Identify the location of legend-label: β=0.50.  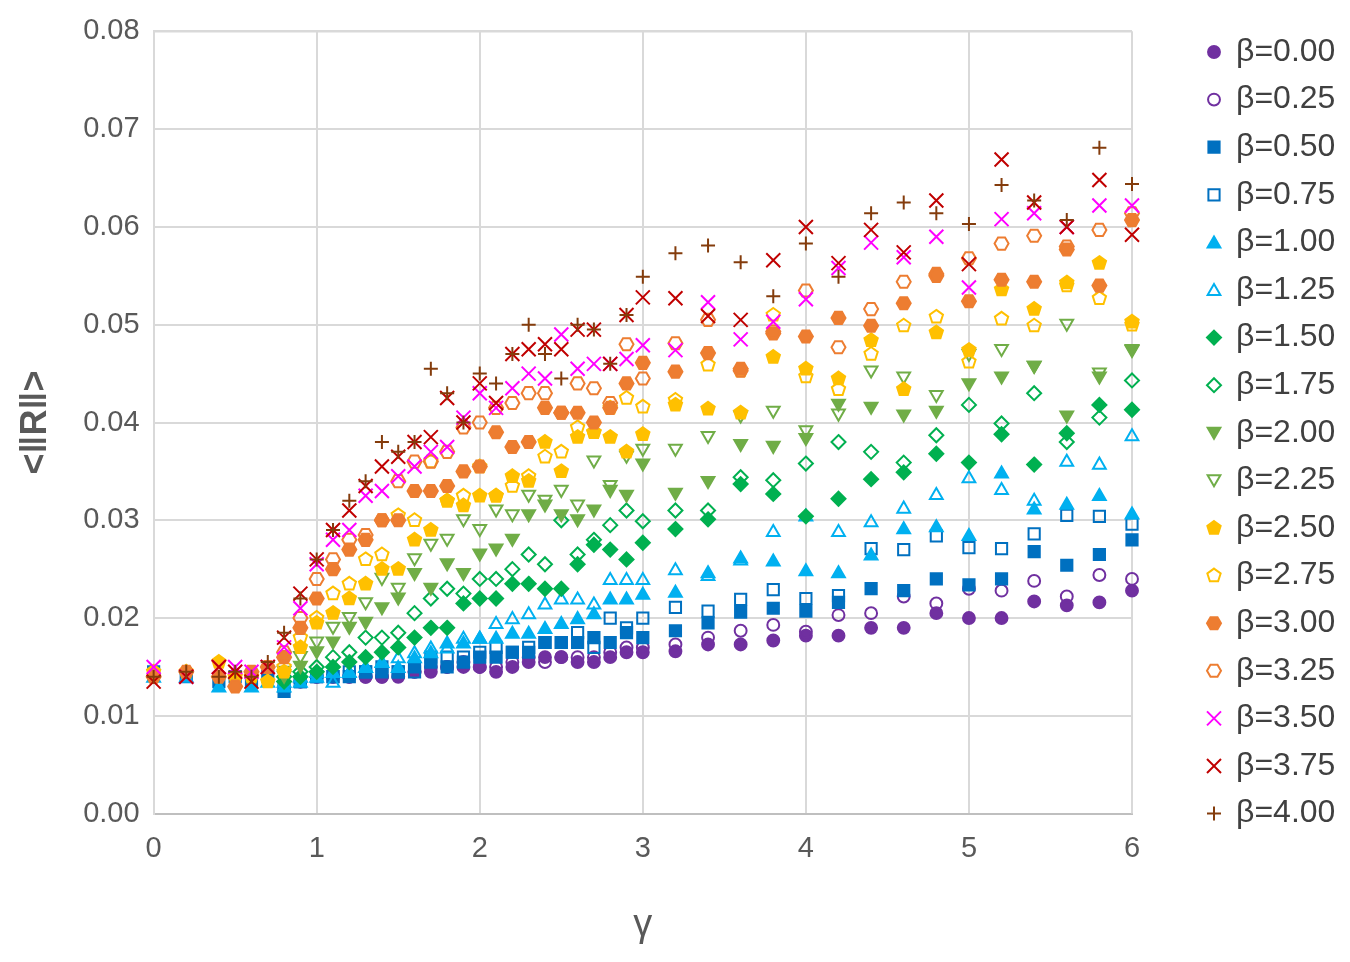
(1286, 145).